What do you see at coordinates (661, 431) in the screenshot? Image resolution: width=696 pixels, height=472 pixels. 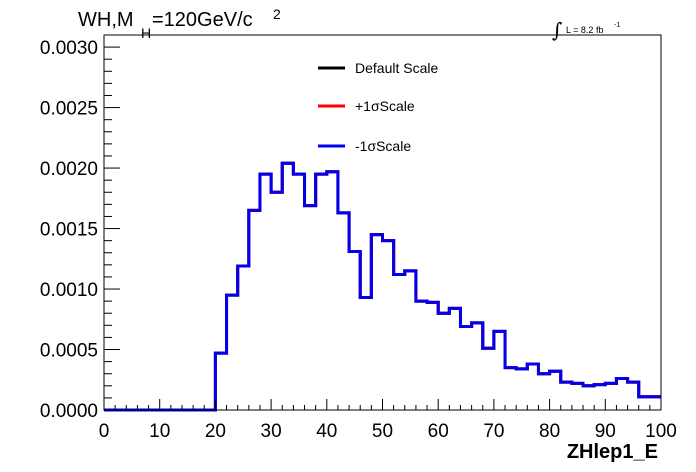 I see `x-tick-label: 100` at bounding box center [661, 431].